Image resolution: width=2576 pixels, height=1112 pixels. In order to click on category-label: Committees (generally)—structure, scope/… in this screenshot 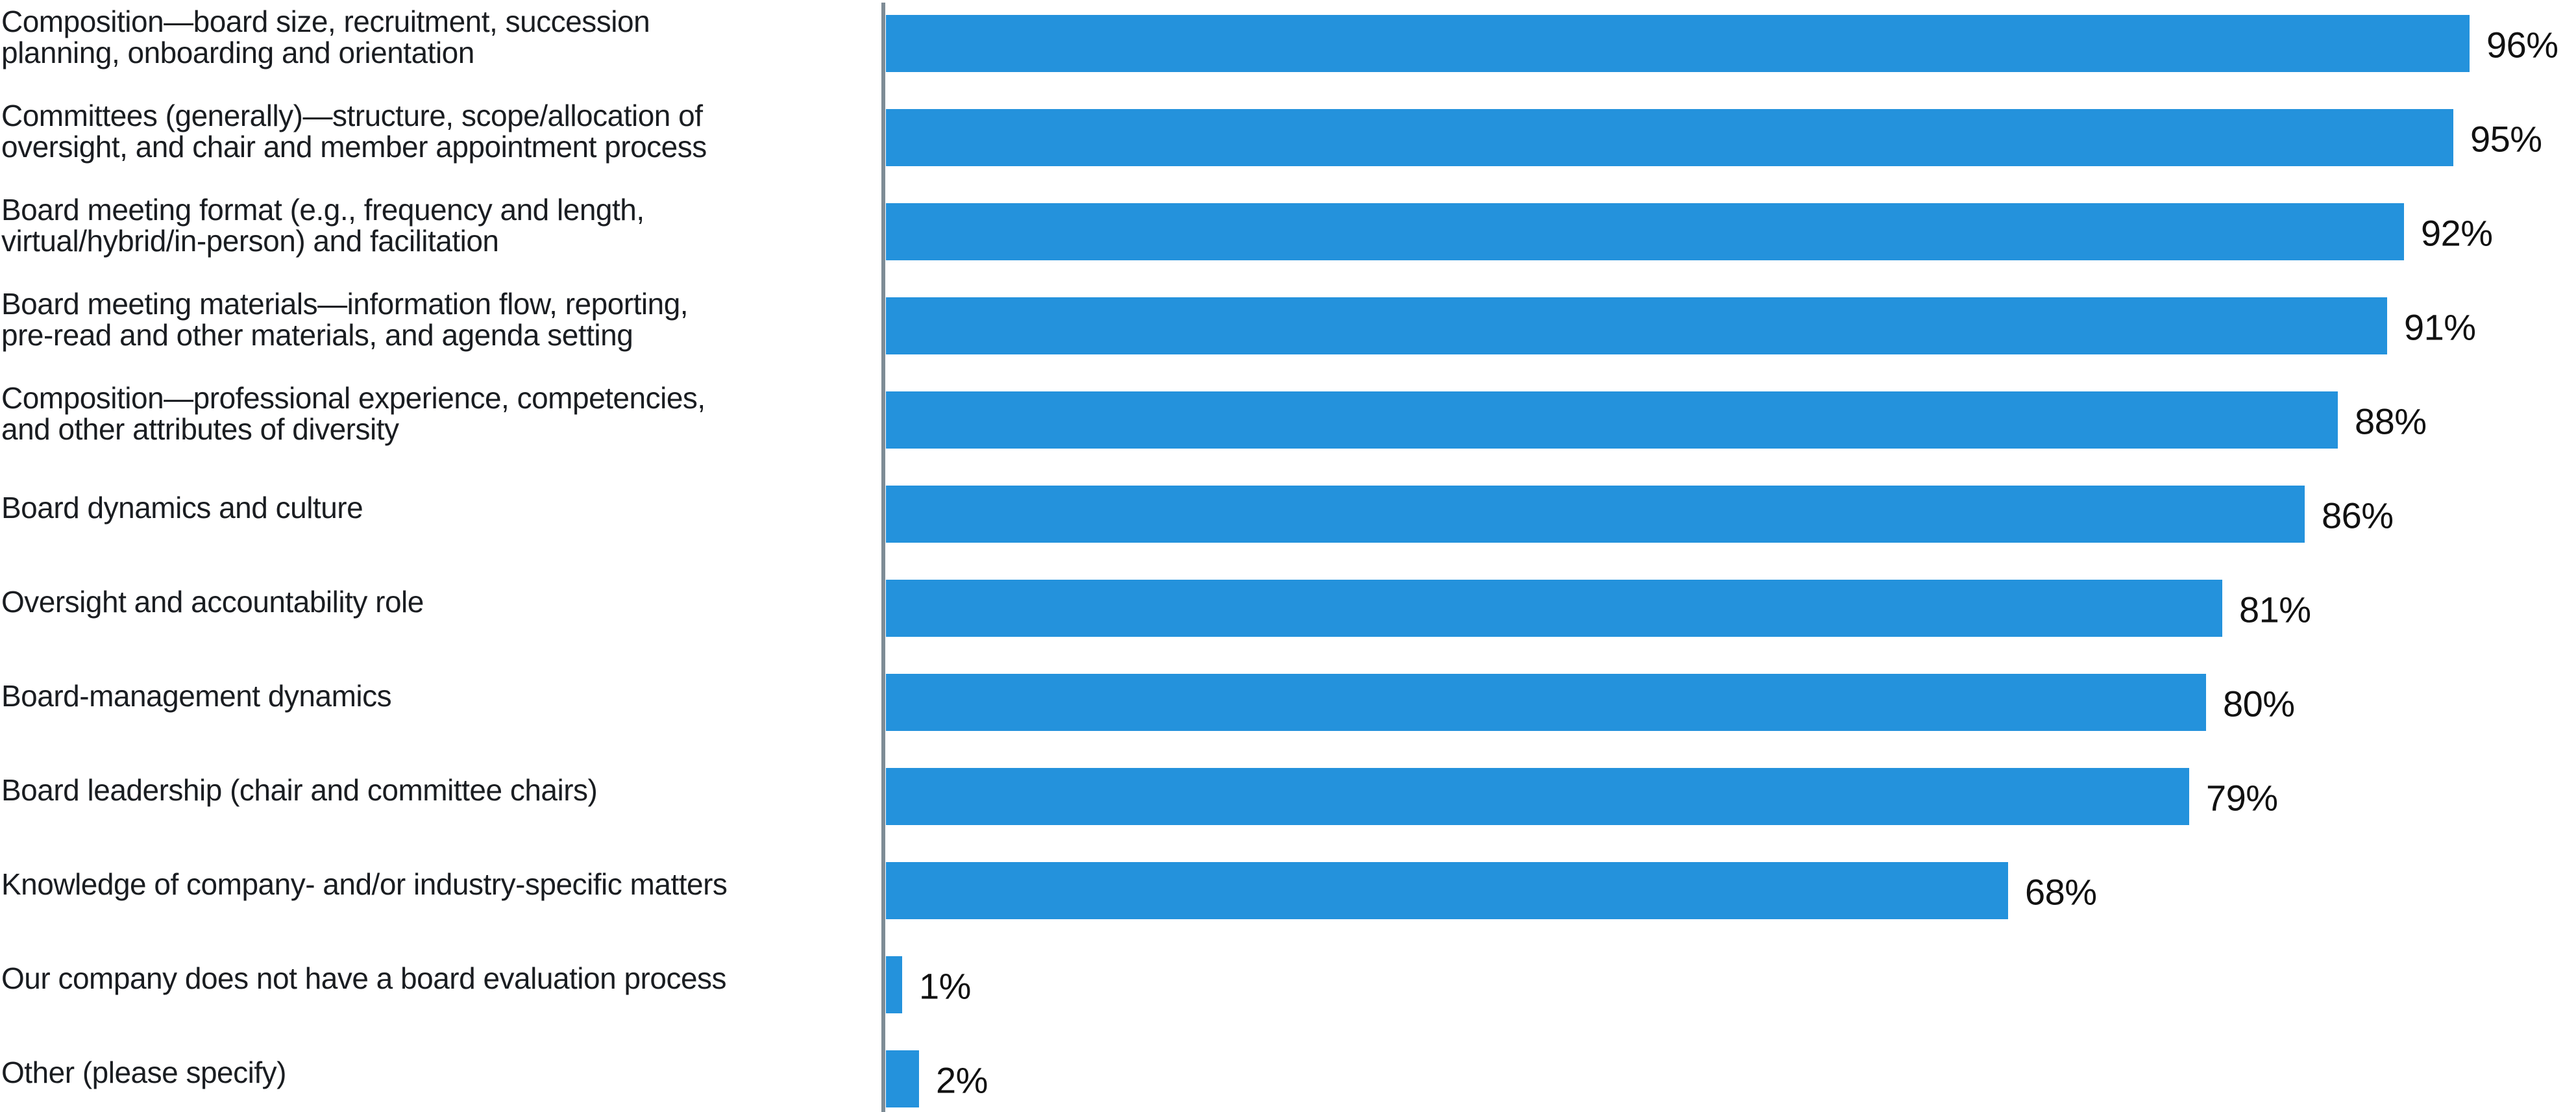, I will do `click(436, 131)`.